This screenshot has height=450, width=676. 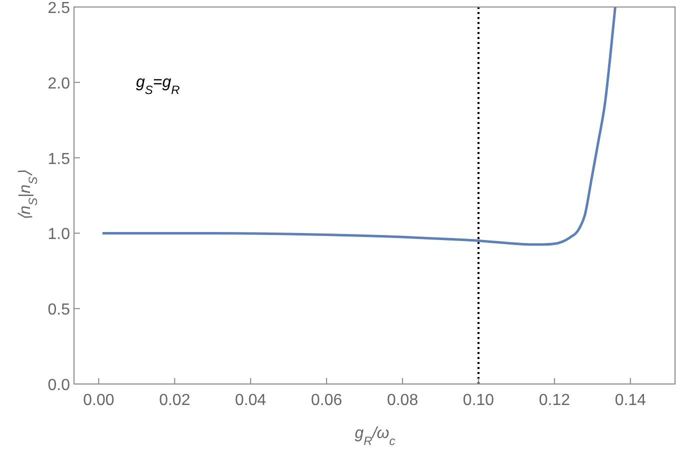 What do you see at coordinates (326, 400) in the screenshot?
I see `x-tick-label: 0.06` at bounding box center [326, 400].